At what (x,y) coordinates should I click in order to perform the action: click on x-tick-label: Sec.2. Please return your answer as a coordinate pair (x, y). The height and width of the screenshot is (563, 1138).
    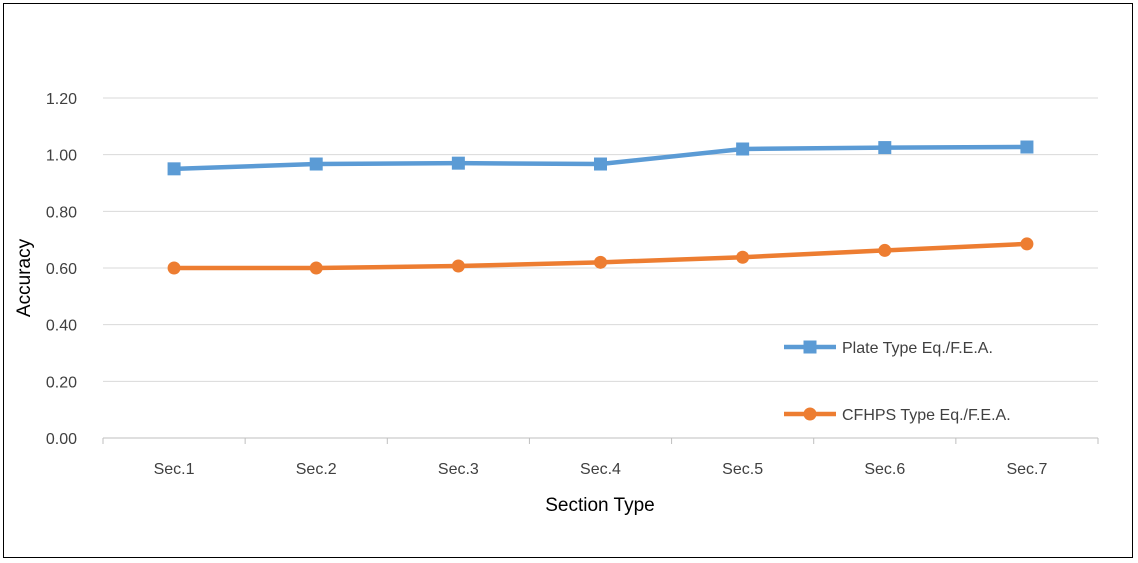
    Looking at the image, I should click on (316, 469).